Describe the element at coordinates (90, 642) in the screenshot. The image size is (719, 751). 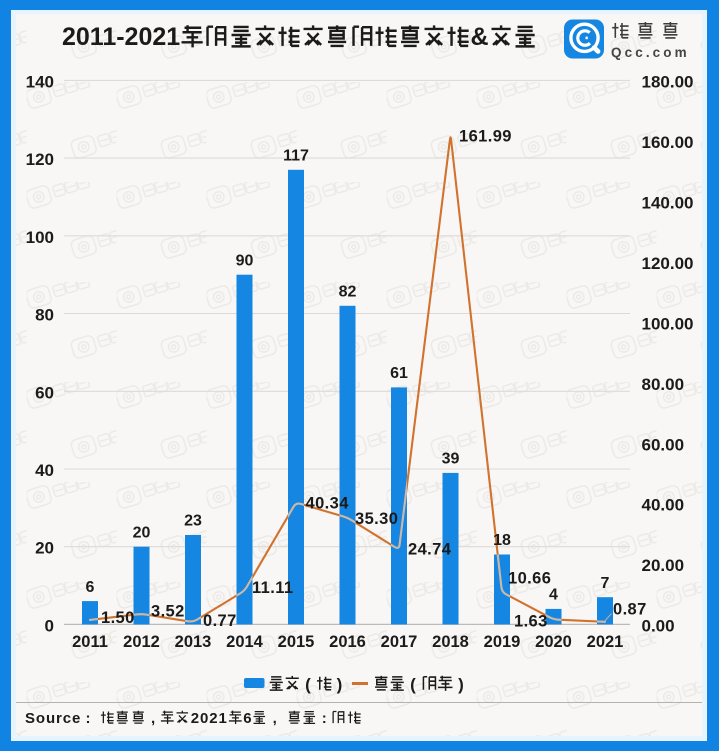
I see `svg-text: 2011` at that location.